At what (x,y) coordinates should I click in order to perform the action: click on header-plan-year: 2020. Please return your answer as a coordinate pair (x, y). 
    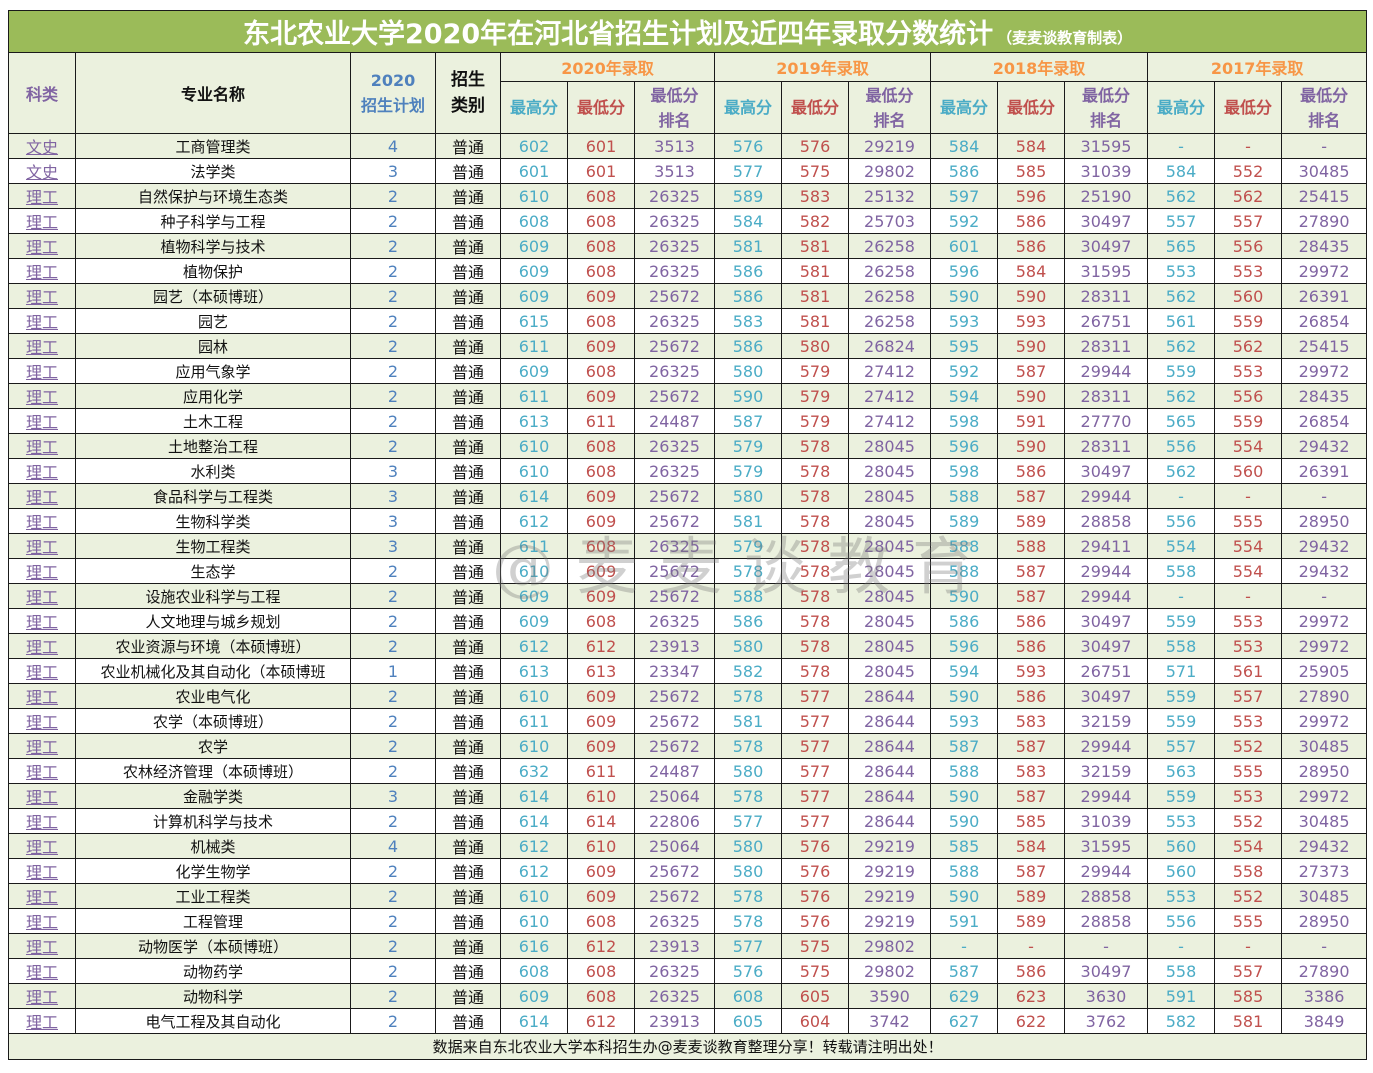
    Looking at the image, I should click on (393, 80).